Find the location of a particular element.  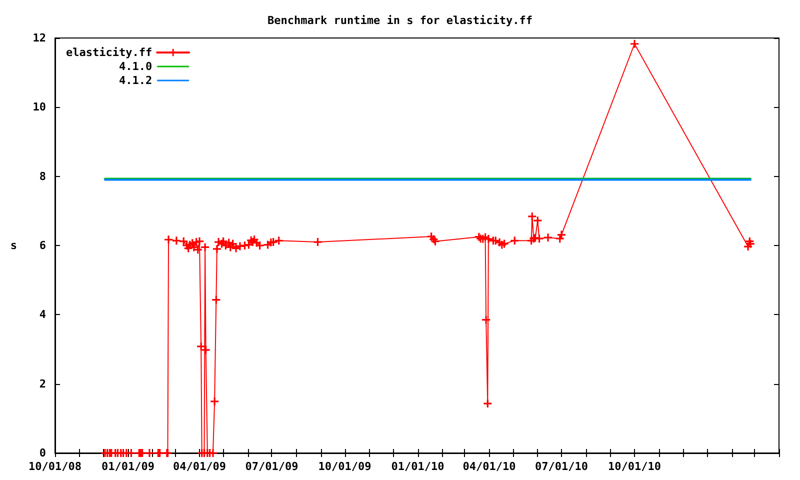

y-tick-label: 2 is located at coordinates (42, 383).